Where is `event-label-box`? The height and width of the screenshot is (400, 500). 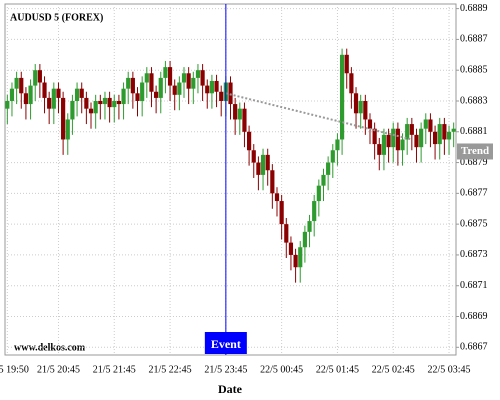
event-label-box is located at coordinates (225, 343).